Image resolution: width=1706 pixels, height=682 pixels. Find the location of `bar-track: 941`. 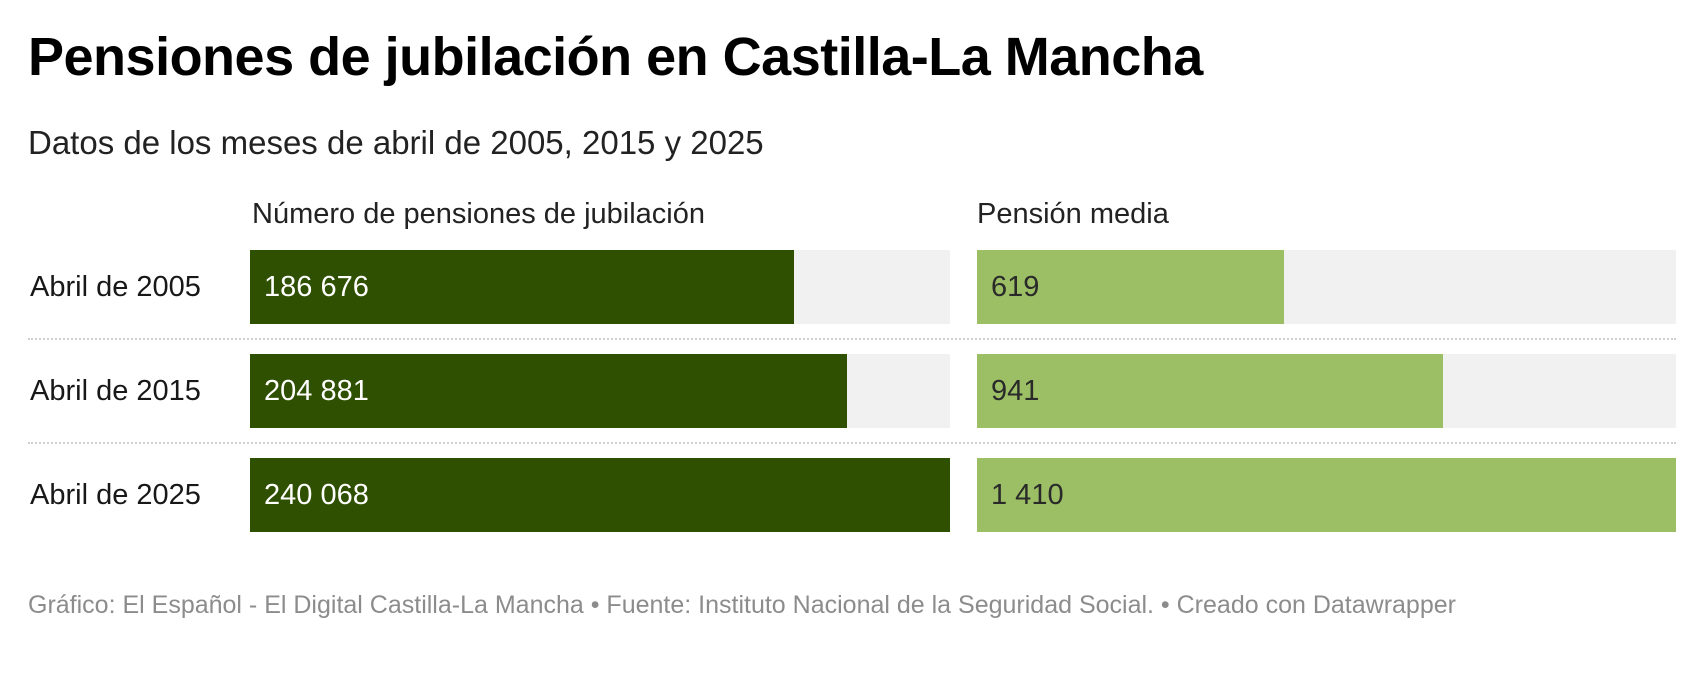

bar-track: 941 is located at coordinates (1326, 391).